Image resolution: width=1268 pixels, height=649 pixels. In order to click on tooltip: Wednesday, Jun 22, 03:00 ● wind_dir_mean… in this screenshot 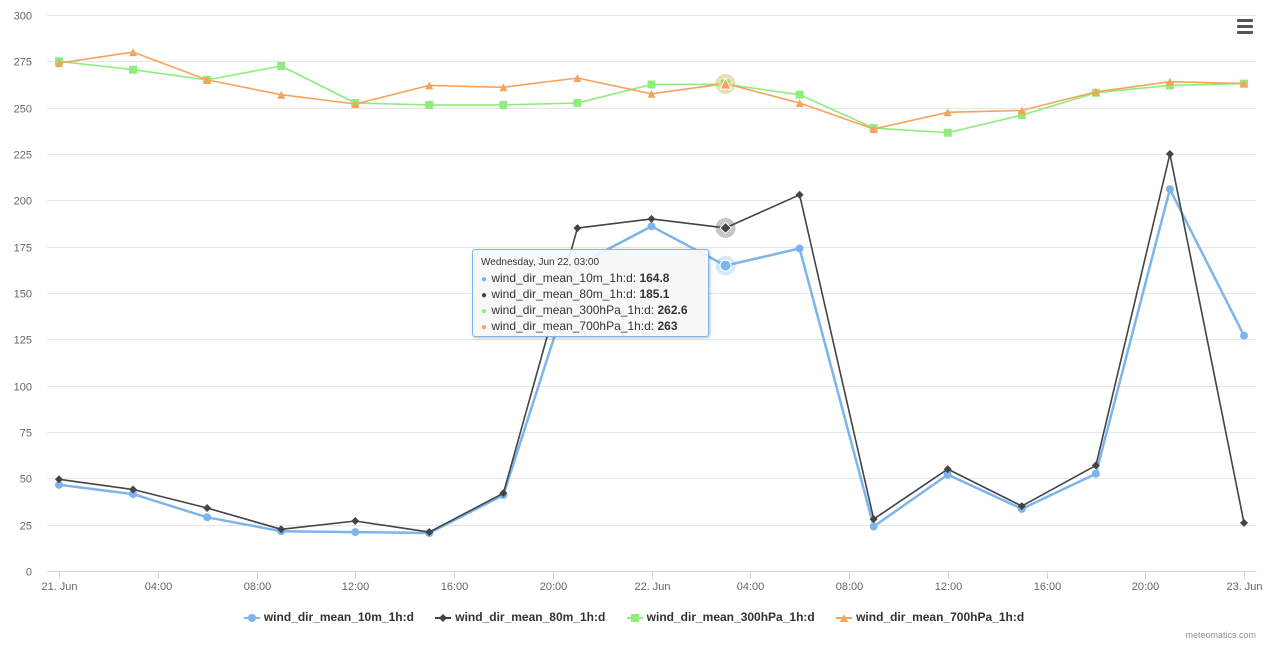, I will do `click(590, 293)`.